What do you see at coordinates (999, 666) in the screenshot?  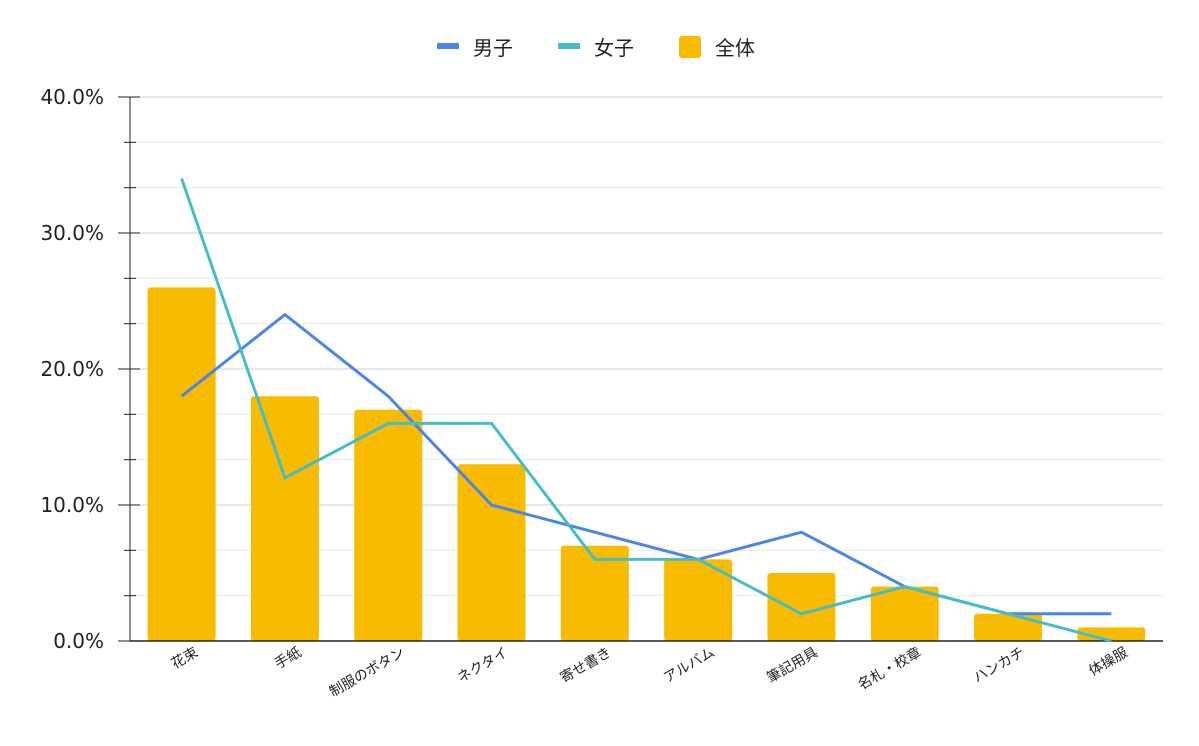 I see `x-tick-label: ハンカチ` at bounding box center [999, 666].